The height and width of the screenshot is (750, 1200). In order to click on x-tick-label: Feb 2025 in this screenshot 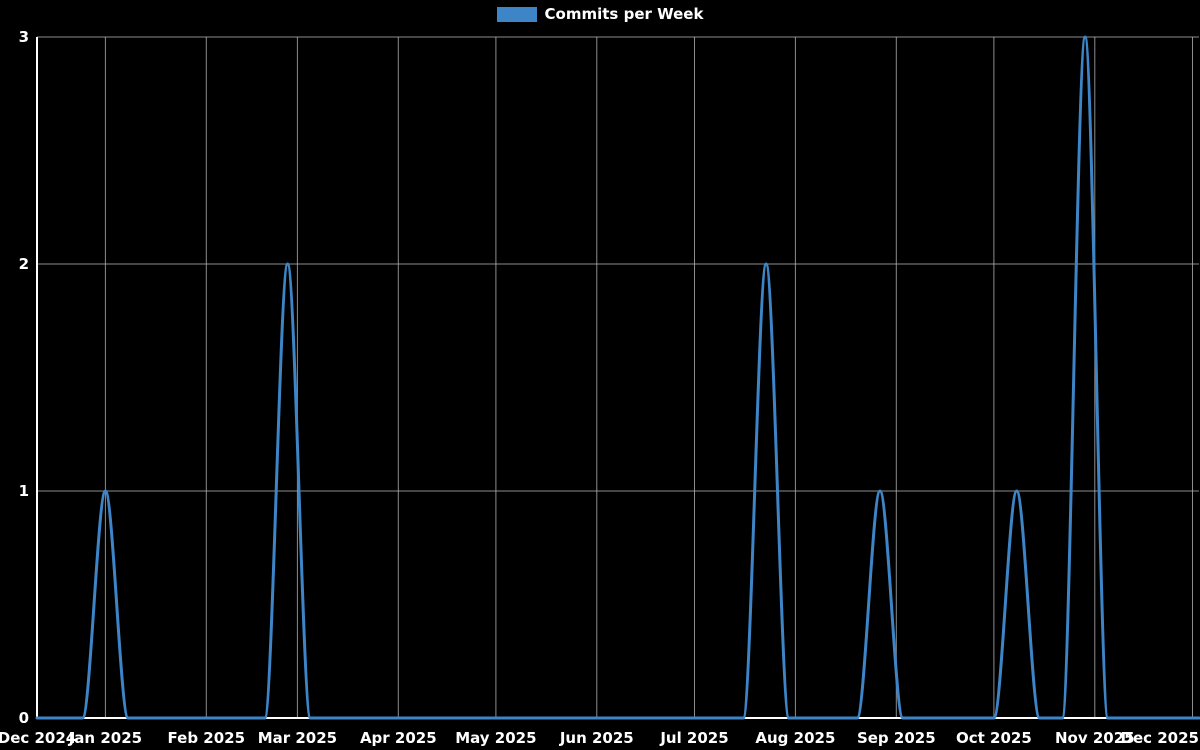, I will do `click(207, 738)`.